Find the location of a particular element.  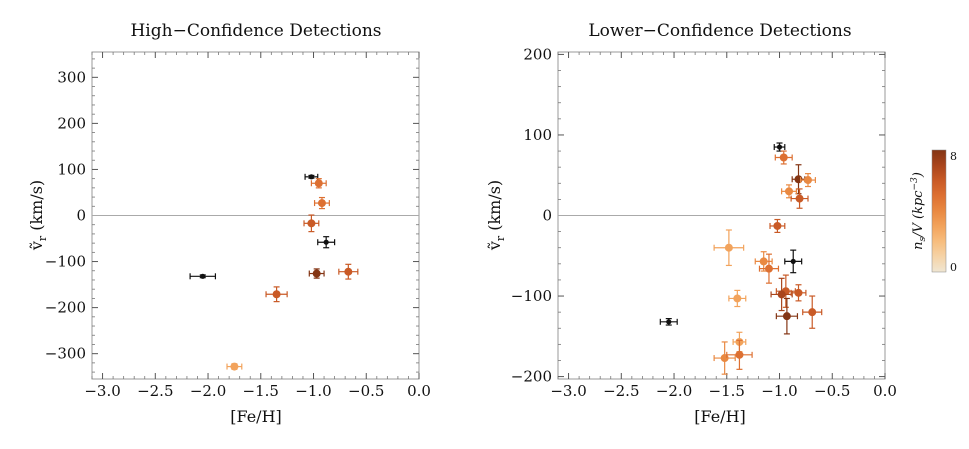

colorbar: 8 0 ns/V (kpc−3) is located at coordinates (933, 211).